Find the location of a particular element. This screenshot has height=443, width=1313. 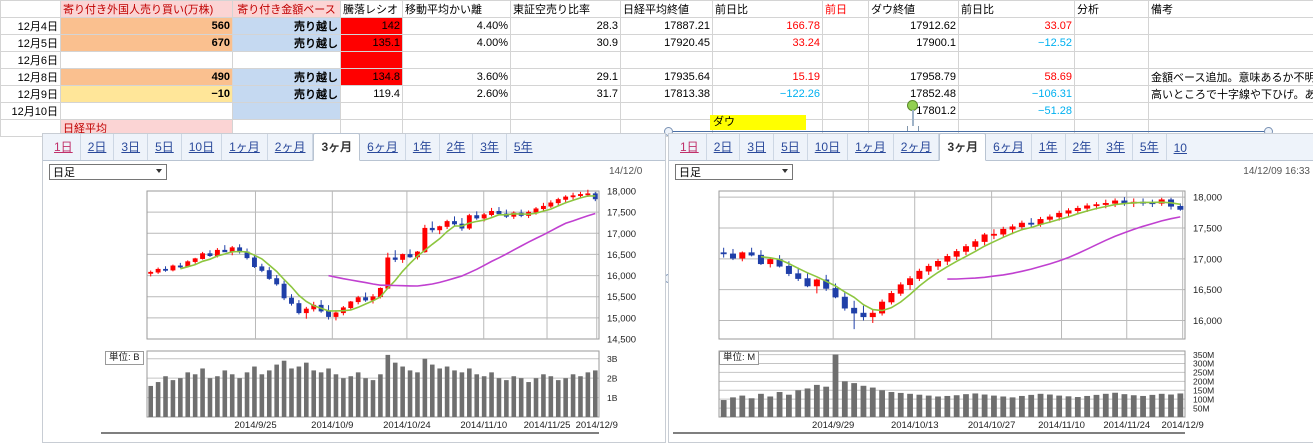

cell-prev-diff-dow: −106.31 is located at coordinates (1017, 94).